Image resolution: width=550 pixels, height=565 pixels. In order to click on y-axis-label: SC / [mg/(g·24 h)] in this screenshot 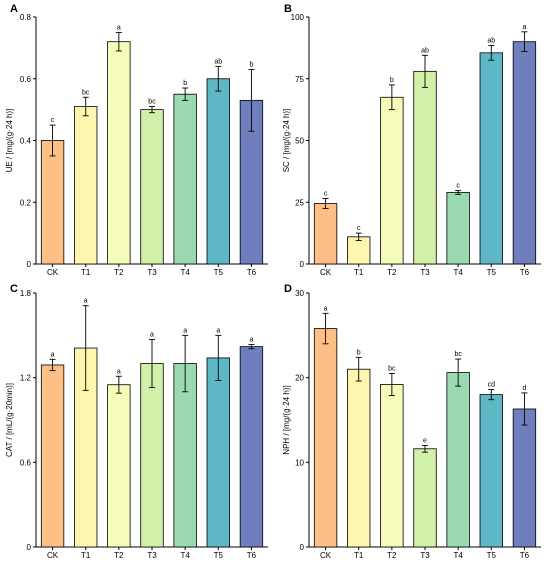, I will do `click(286, 141)`.